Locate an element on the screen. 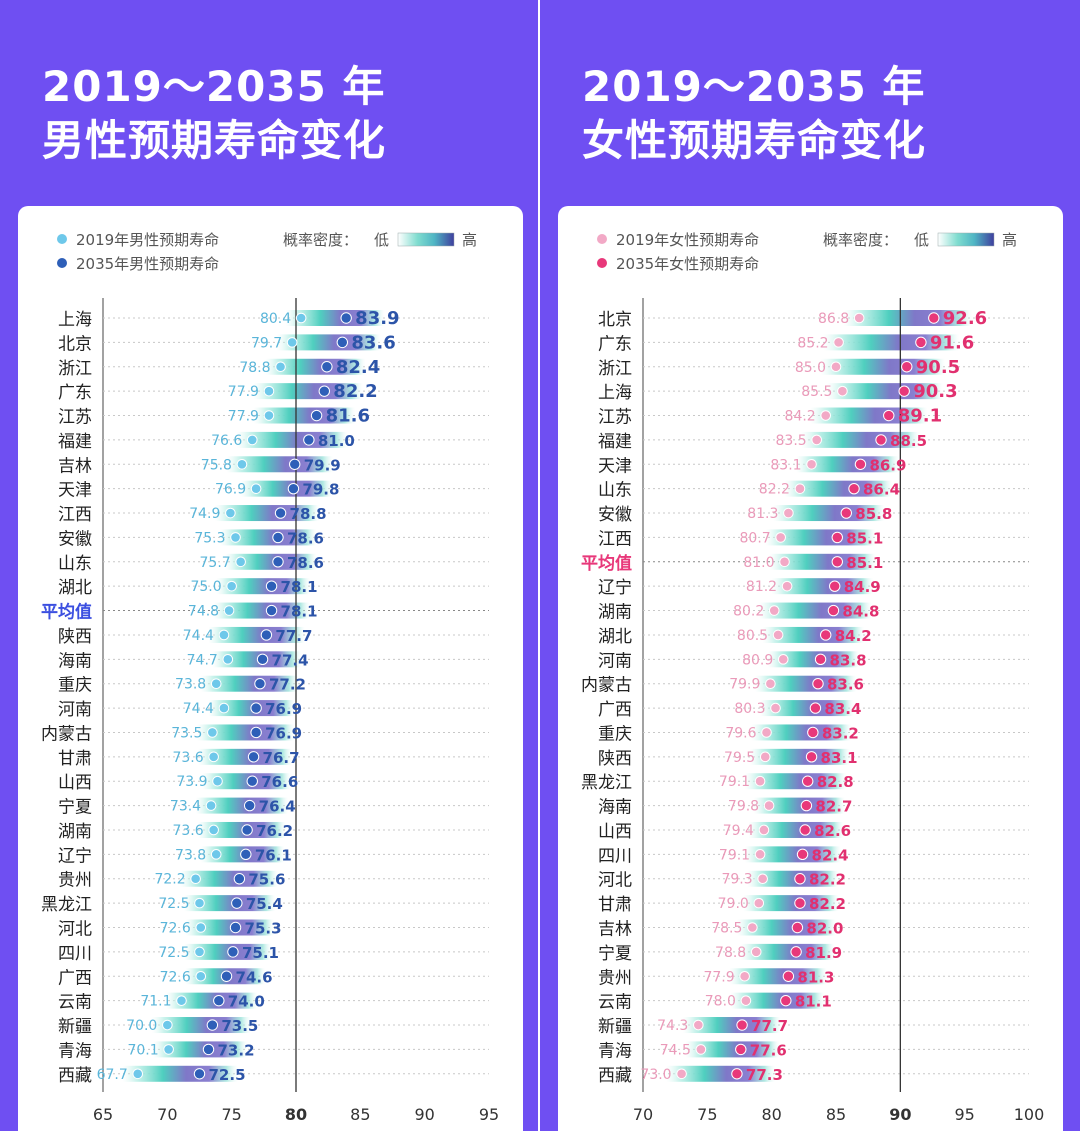 This screenshot has width=1080, height=1131. label-2019: 81.3 is located at coordinates (762, 514).